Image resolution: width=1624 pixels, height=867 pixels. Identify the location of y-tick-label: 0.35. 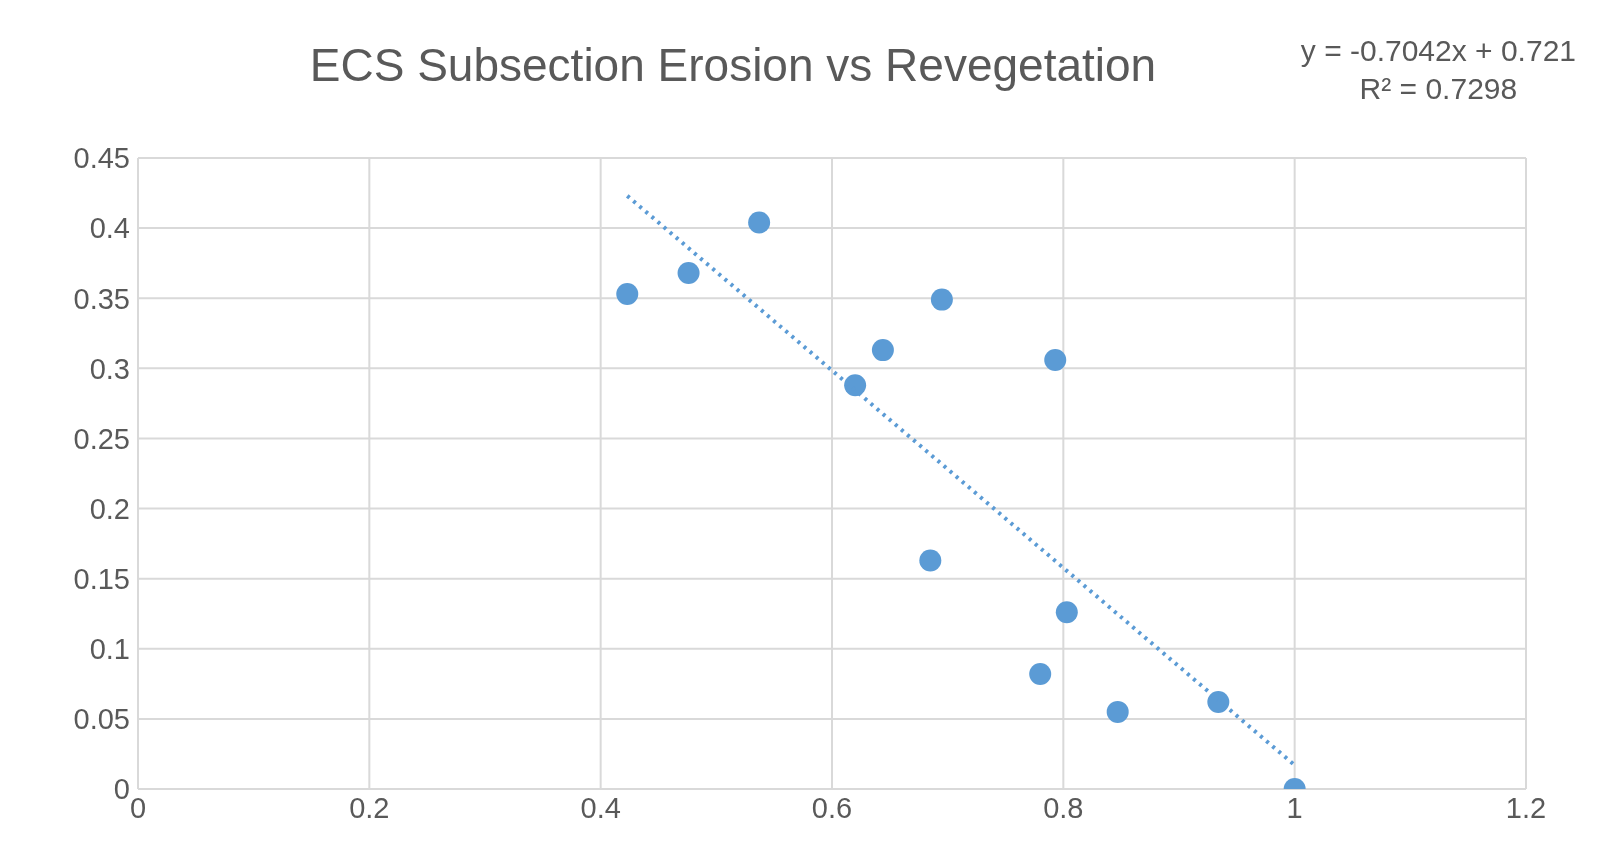
(101, 298).